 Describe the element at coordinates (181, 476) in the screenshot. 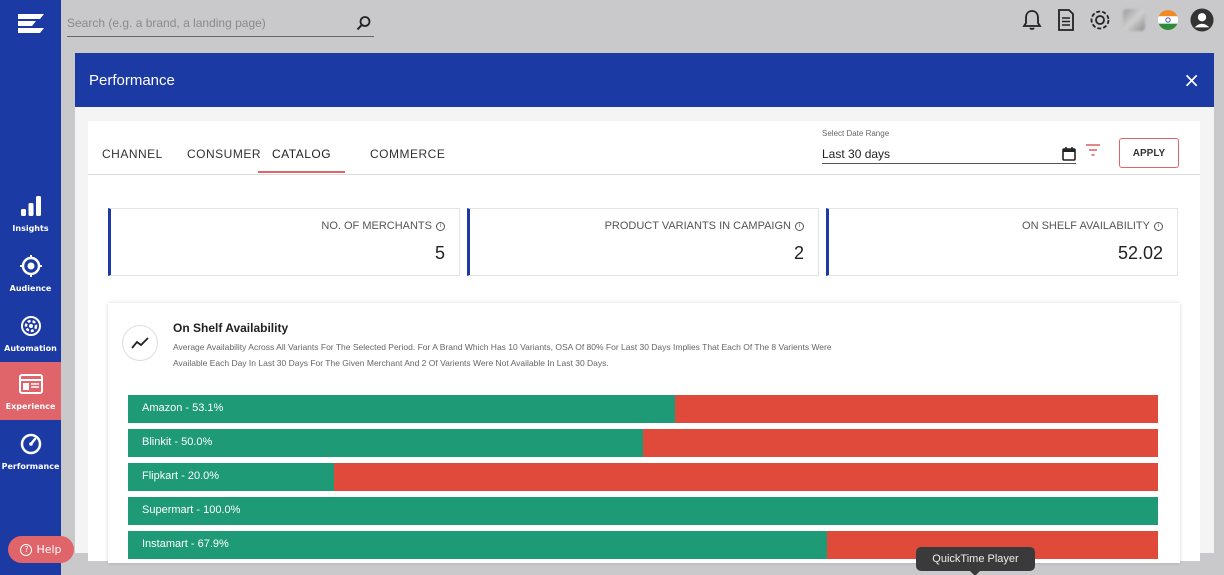

I see `osa-bar-label: Flipkart - 20.0%` at that location.